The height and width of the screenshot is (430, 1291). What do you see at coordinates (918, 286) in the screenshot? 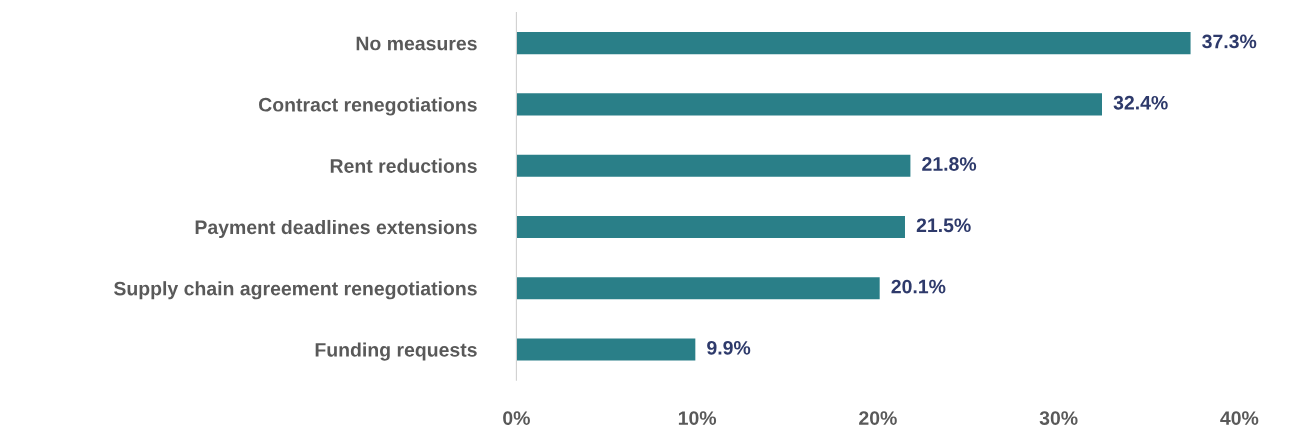
I see `data-label: 20.1%` at bounding box center [918, 286].